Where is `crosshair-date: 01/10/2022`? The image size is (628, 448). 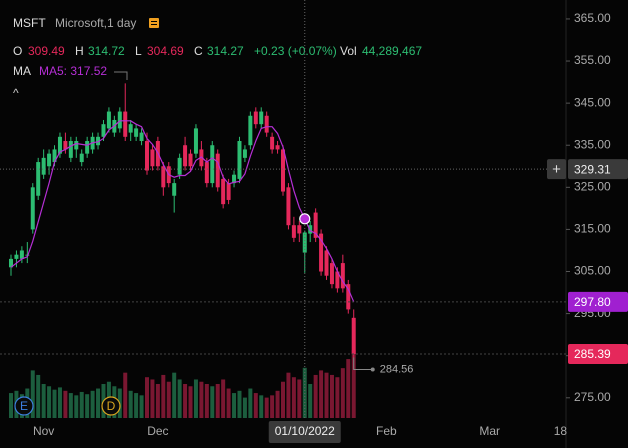
crosshair-date: 01/10/2022 is located at coordinates (305, 431).